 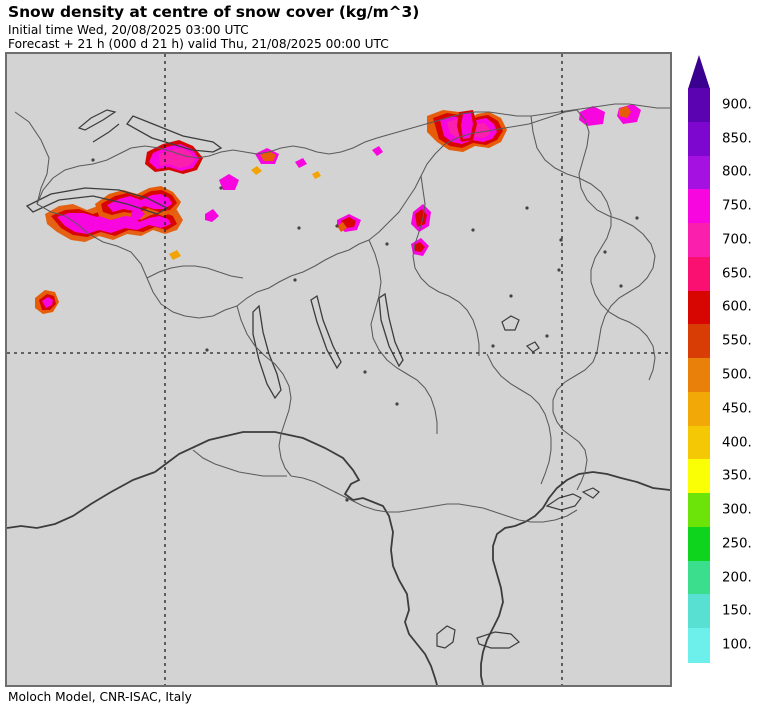 What do you see at coordinates (737, 139) in the screenshot?
I see `colorbar-tick-label: 850.` at bounding box center [737, 139].